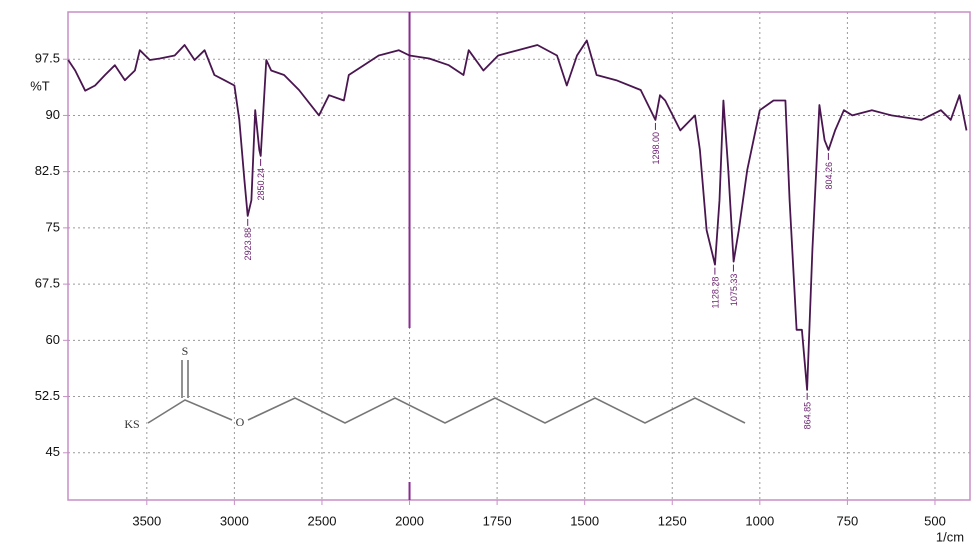 Image resolution: width=980 pixels, height=549 pixels. Describe the element at coordinates (497, 520) in the screenshot. I see `x-tick-label: 1750` at that location.